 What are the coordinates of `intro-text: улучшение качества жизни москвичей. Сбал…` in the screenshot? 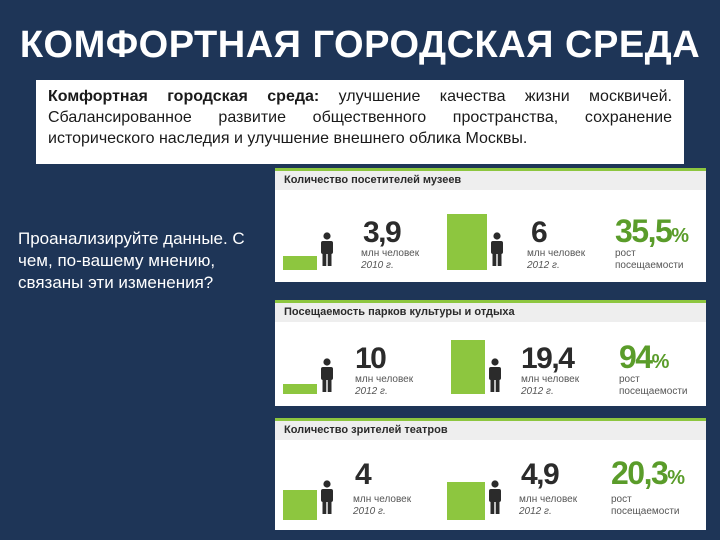 It's located at (360, 117).